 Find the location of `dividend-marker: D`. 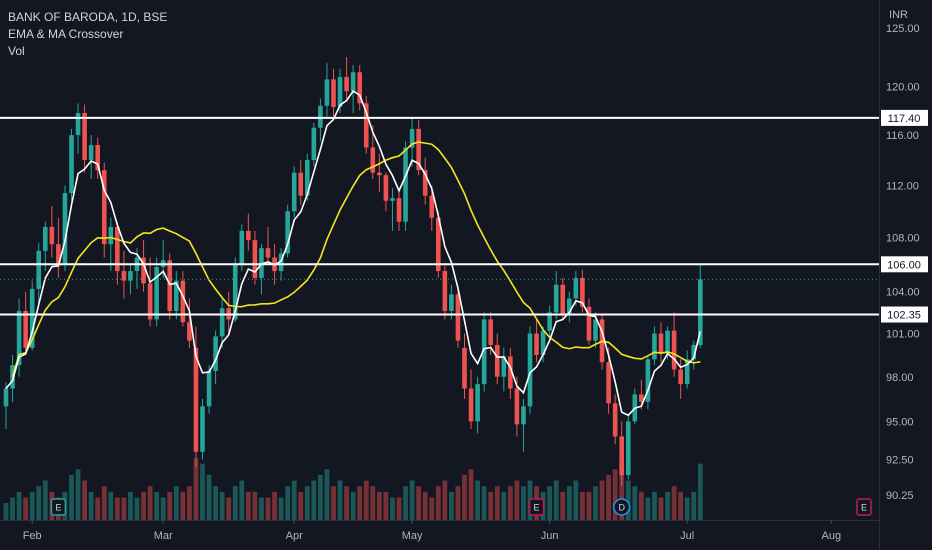

dividend-marker: D is located at coordinates (621, 507).